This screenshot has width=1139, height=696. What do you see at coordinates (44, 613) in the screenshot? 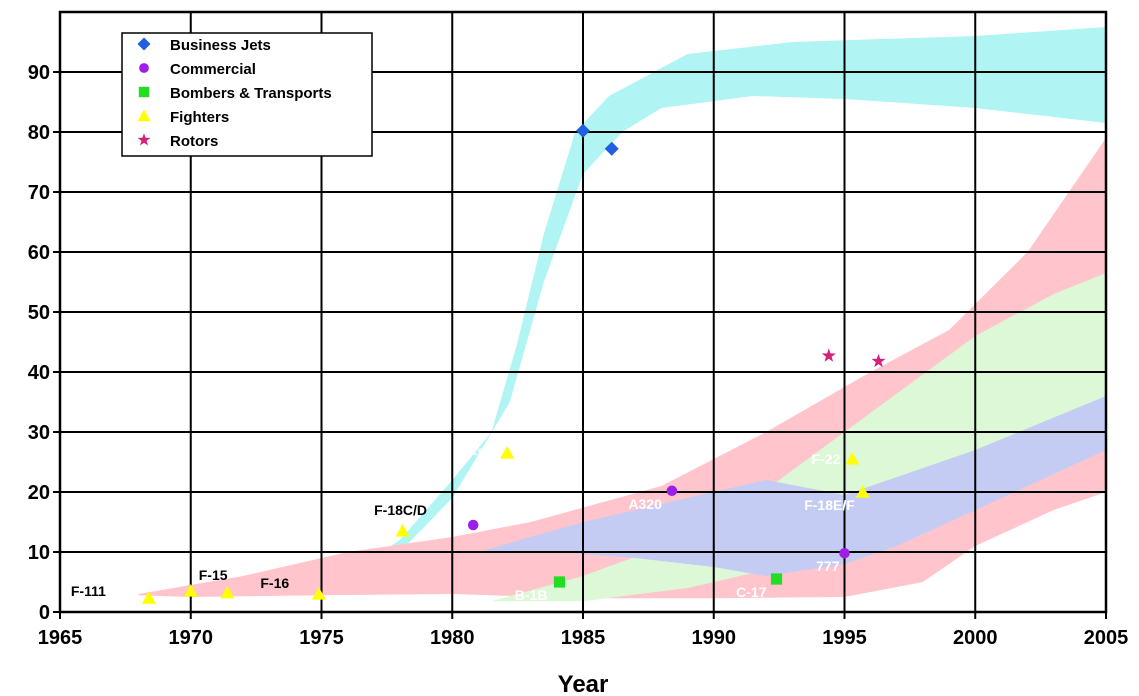
I see `y-tick-label: 0` at bounding box center [44, 613].